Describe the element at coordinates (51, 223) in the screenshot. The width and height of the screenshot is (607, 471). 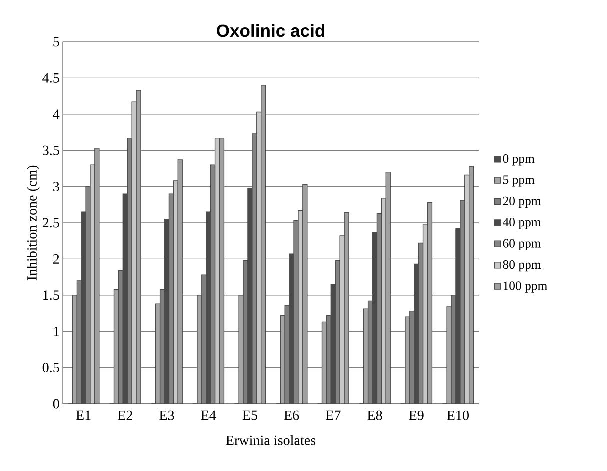
I see `y-tick-label: 2.5` at that location.